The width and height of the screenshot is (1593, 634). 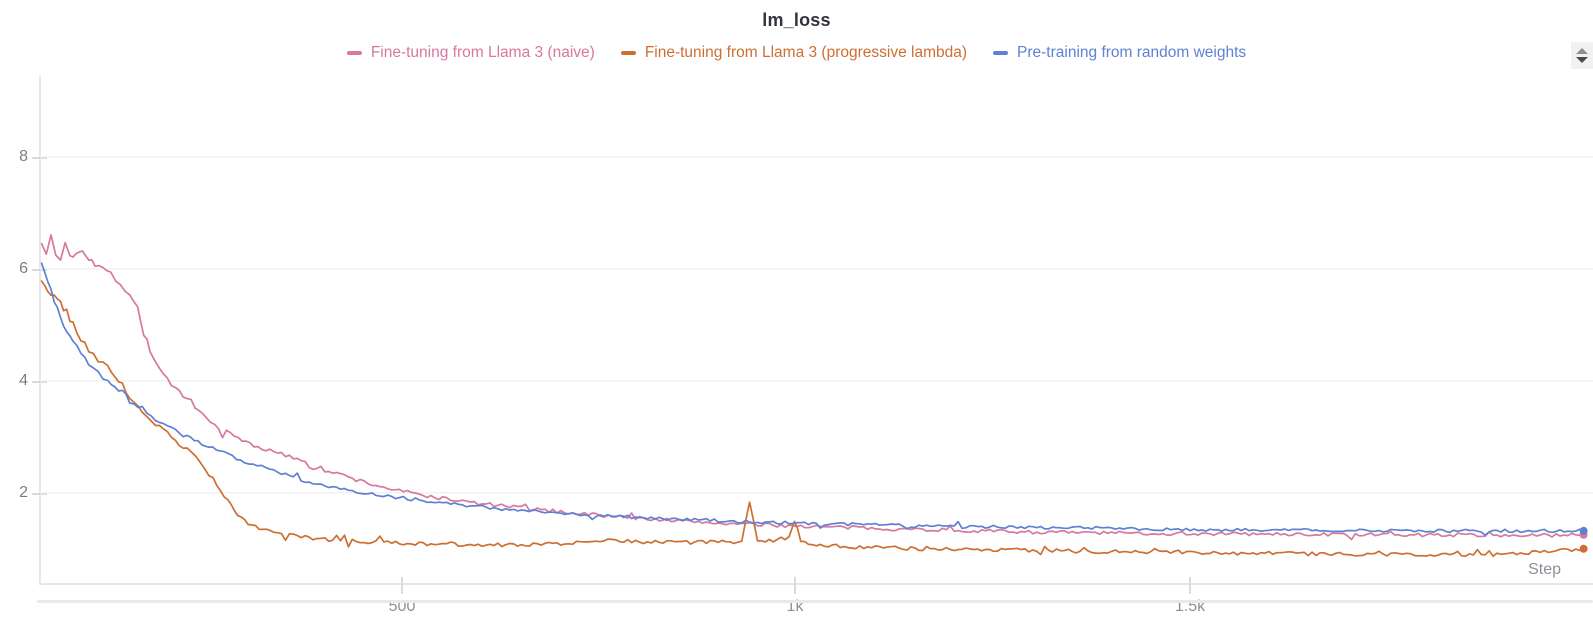 What do you see at coordinates (23, 156) in the screenshot?
I see `y-tick-label: 8` at bounding box center [23, 156].